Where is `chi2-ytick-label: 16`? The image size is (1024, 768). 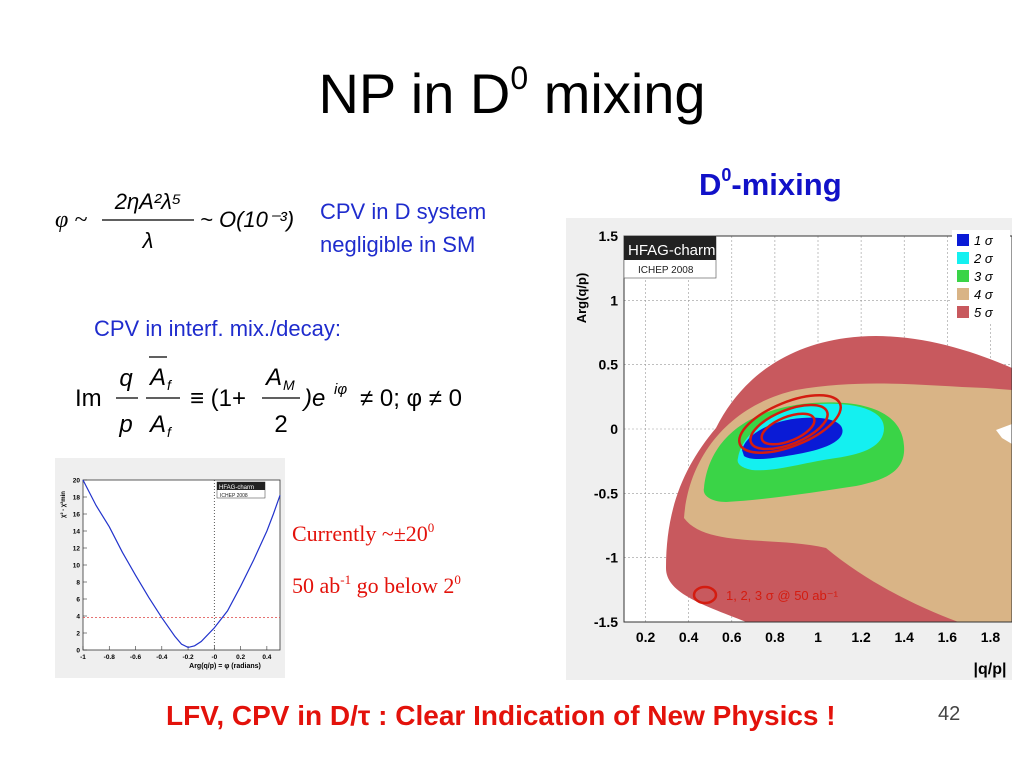 chi2-ytick-label: 16 is located at coordinates (77, 515).